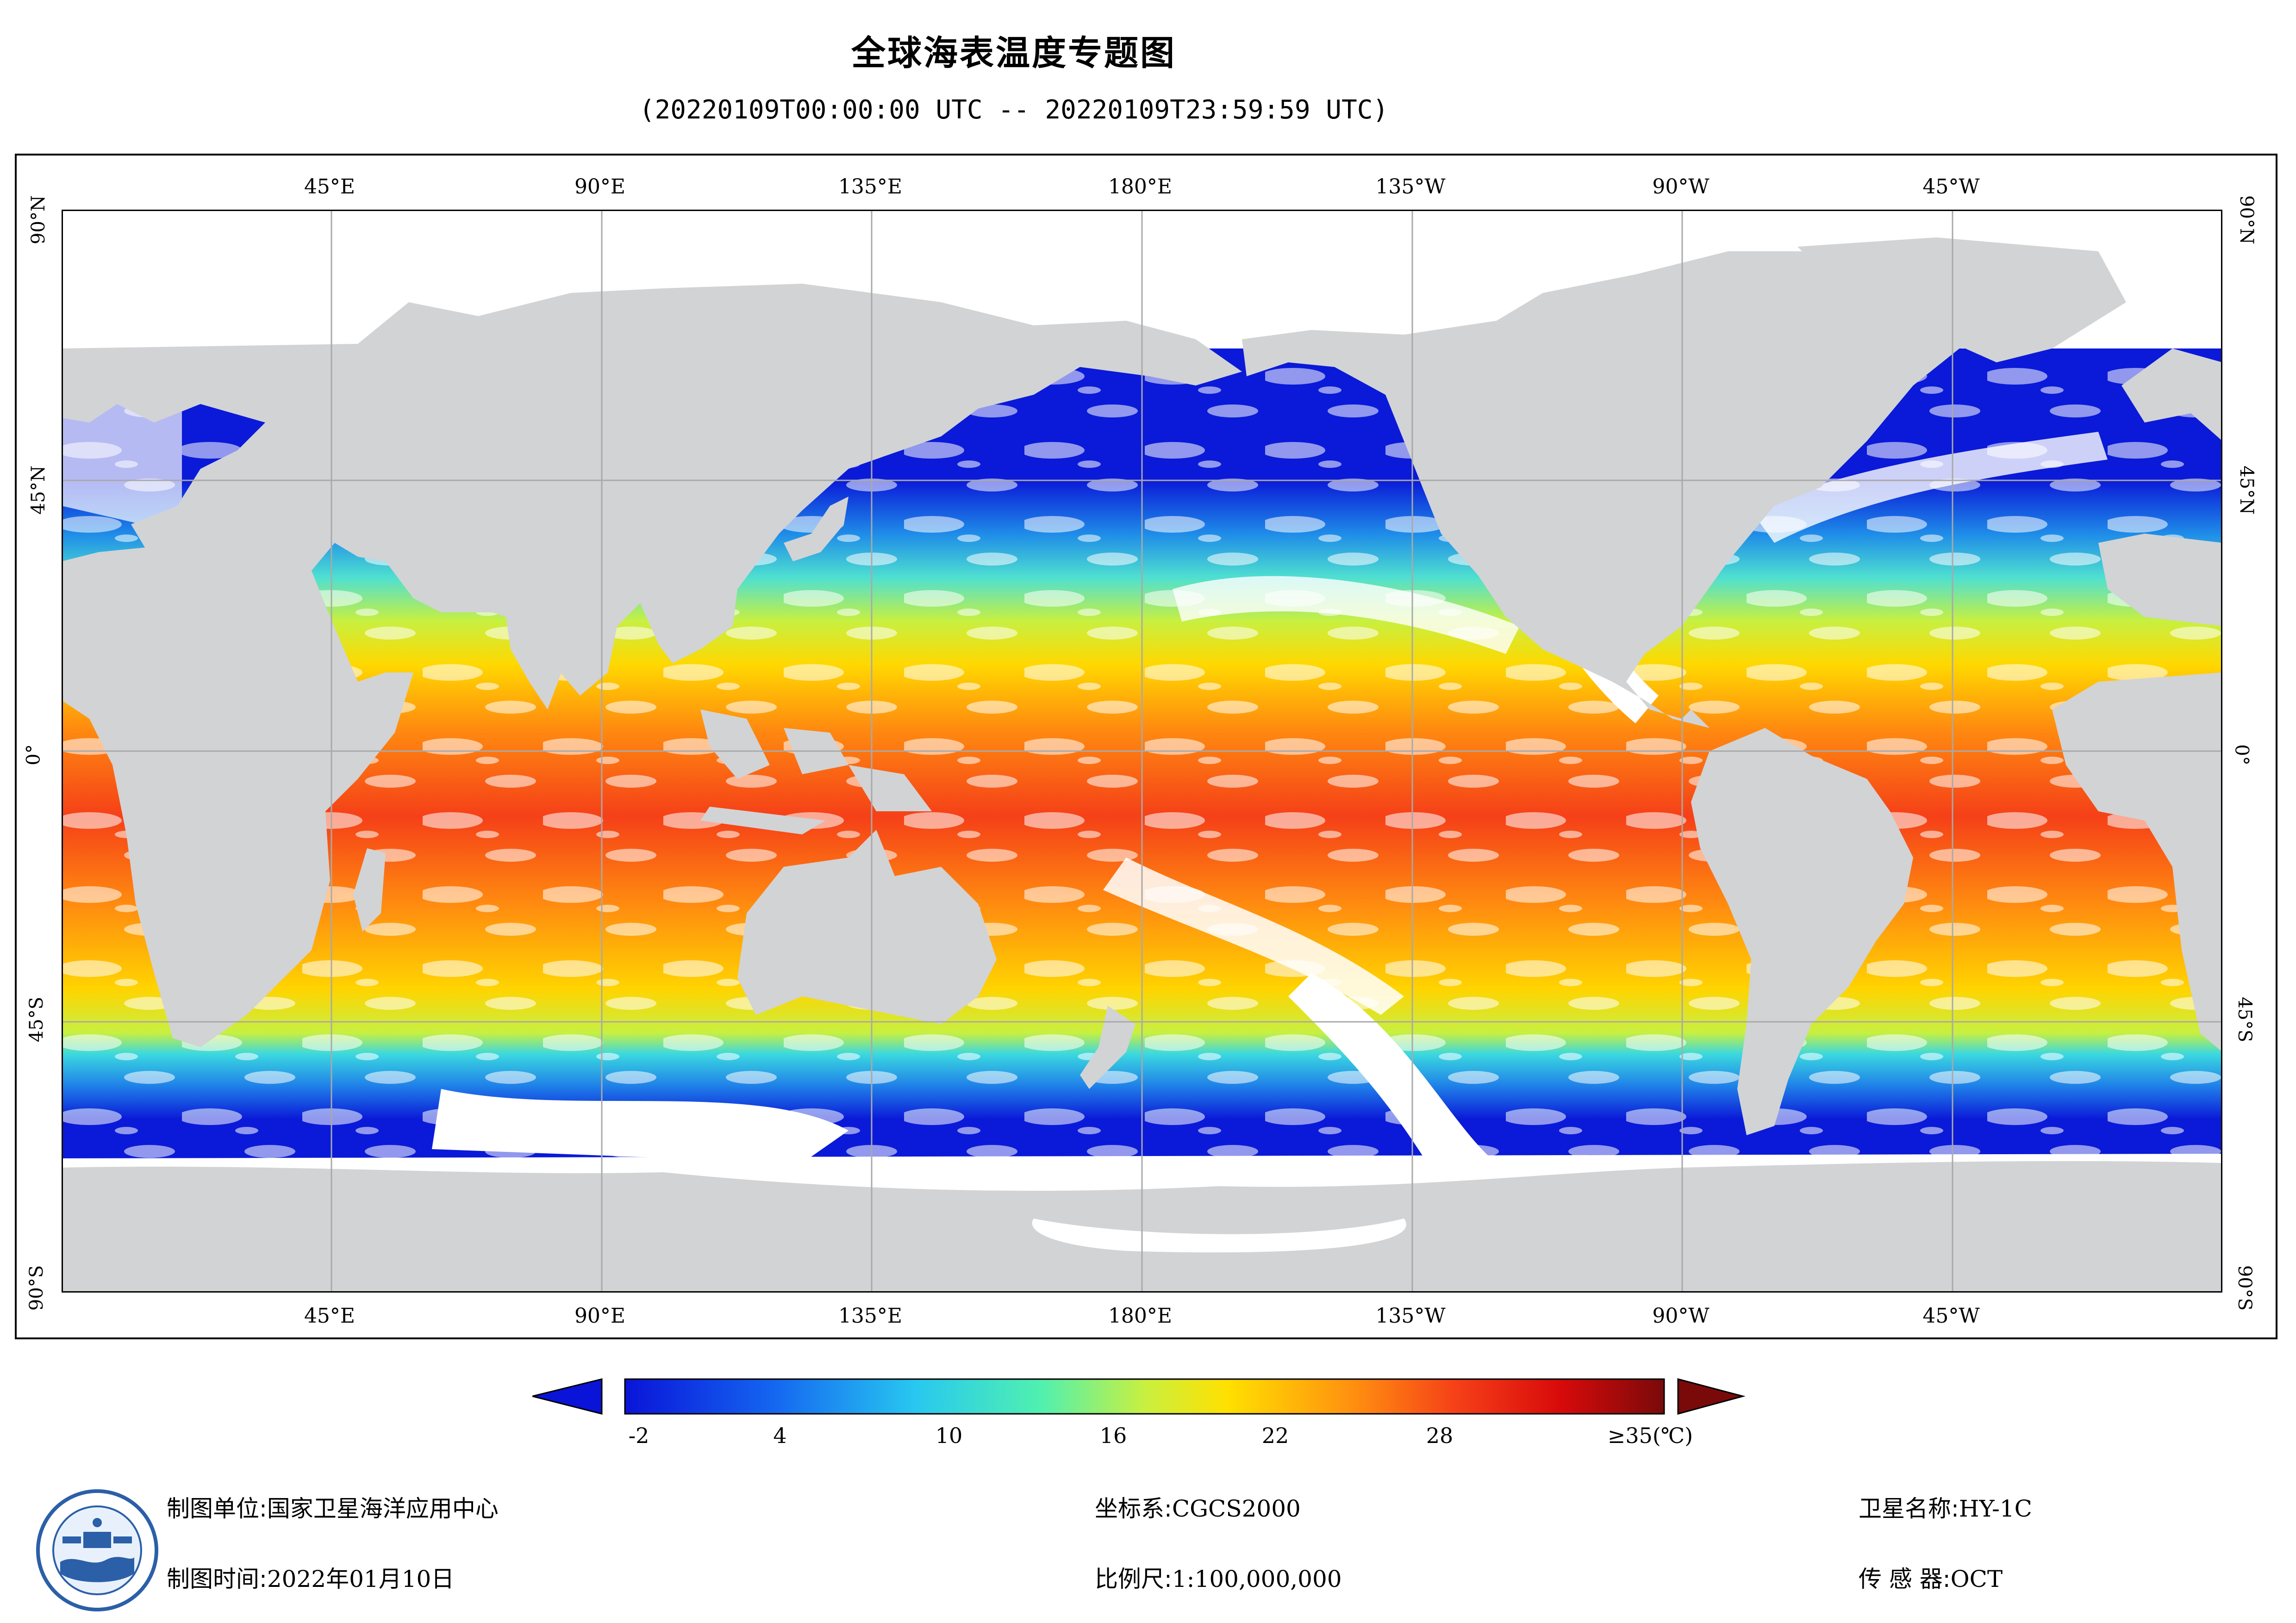  What do you see at coordinates (1140, 1316) in the screenshot?
I see `lon-label-bottom: 180°E` at bounding box center [1140, 1316].